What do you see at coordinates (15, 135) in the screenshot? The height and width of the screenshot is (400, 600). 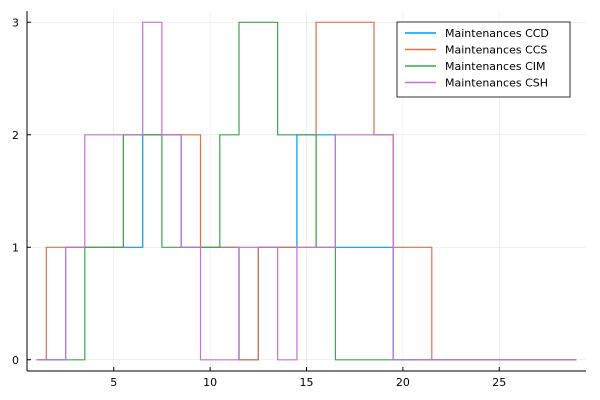 I see `y-tick-label: 2` at bounding box center [15, 135].